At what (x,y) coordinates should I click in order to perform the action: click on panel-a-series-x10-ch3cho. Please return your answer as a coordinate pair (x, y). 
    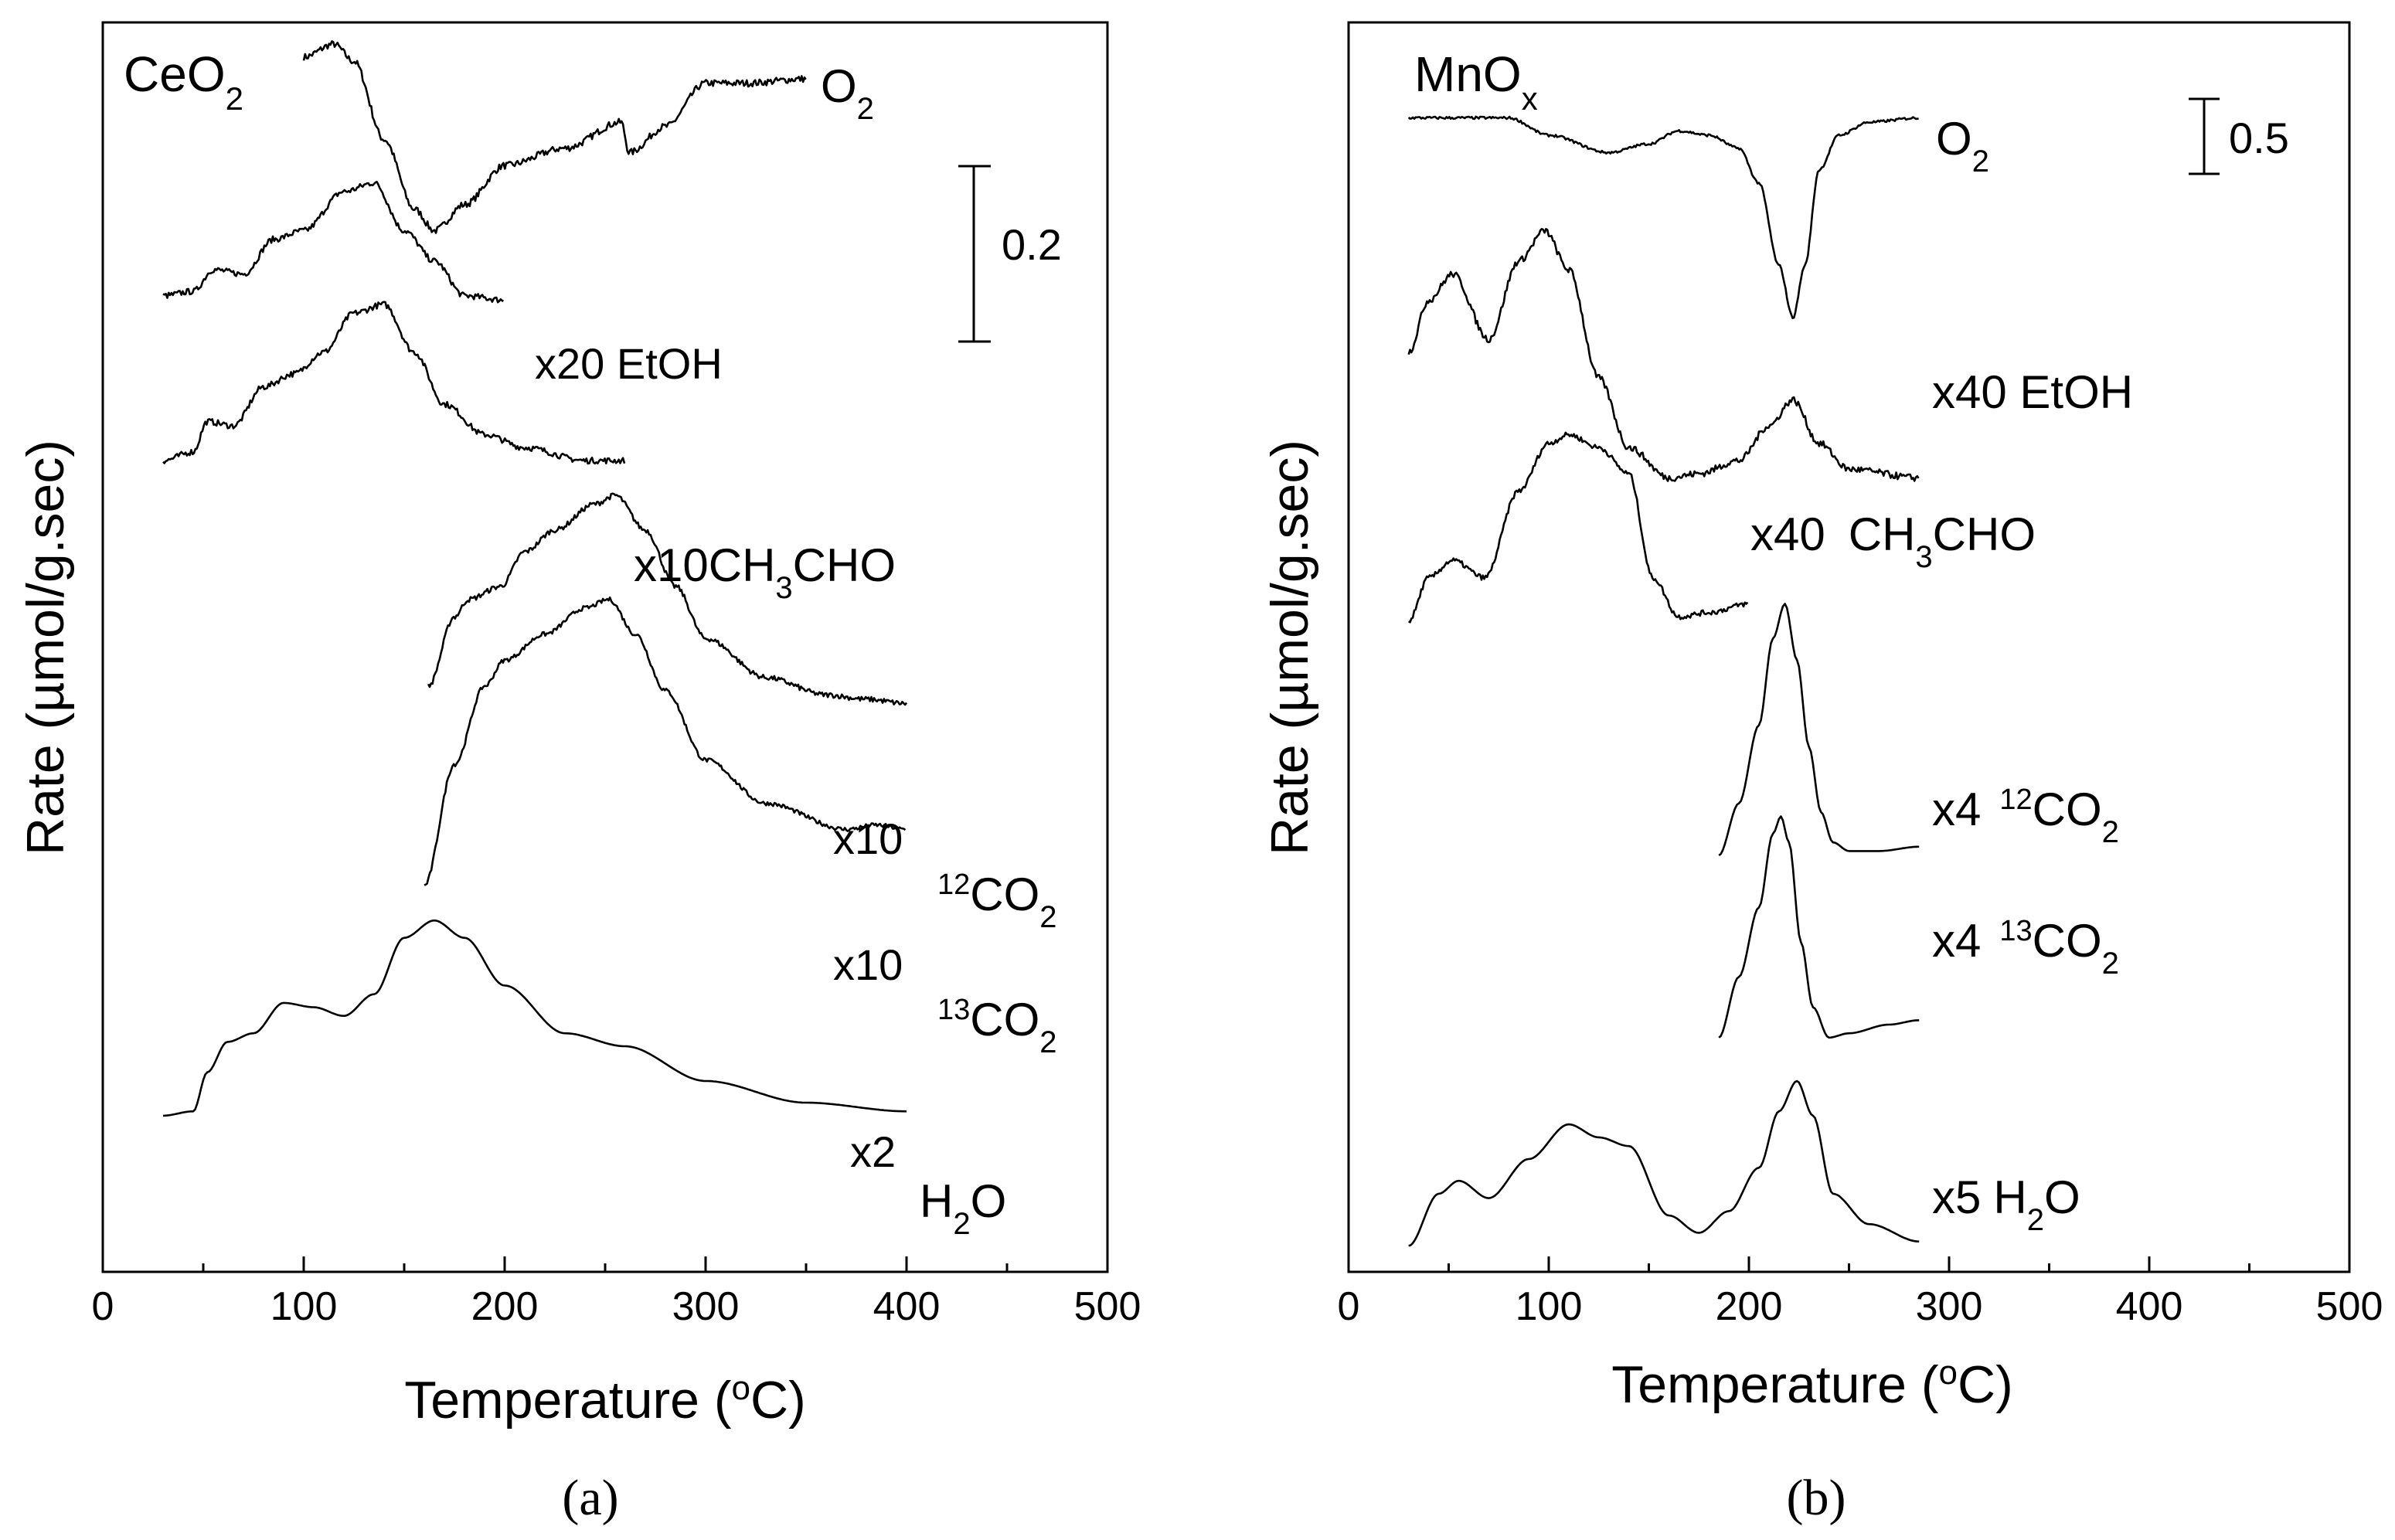
    Looking at the image, I should click on (394, 383).